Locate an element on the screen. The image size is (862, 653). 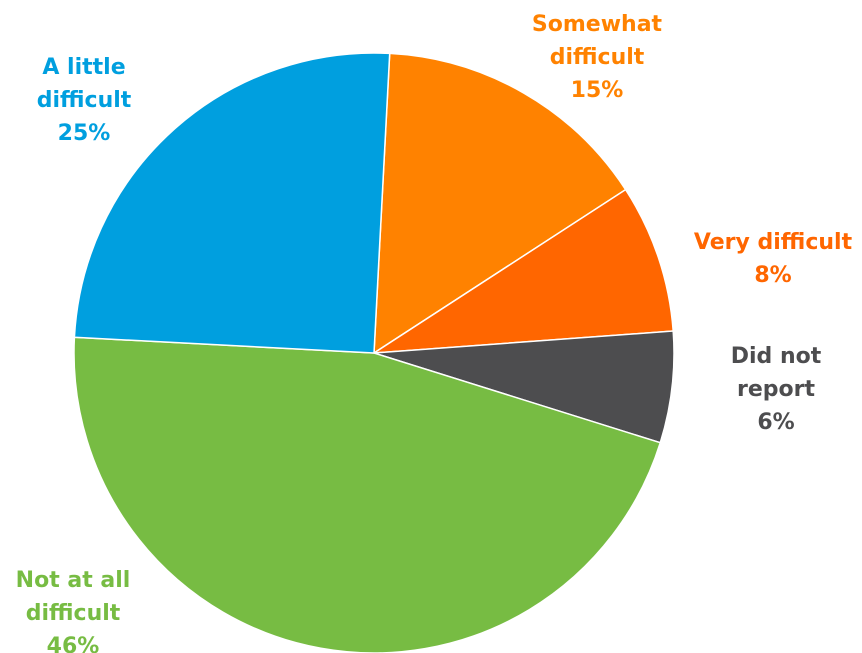
slice-value-label: 46% is located at coordinates (73, 643).